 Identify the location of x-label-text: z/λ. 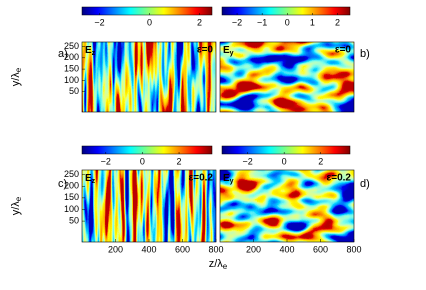
(216, 264).